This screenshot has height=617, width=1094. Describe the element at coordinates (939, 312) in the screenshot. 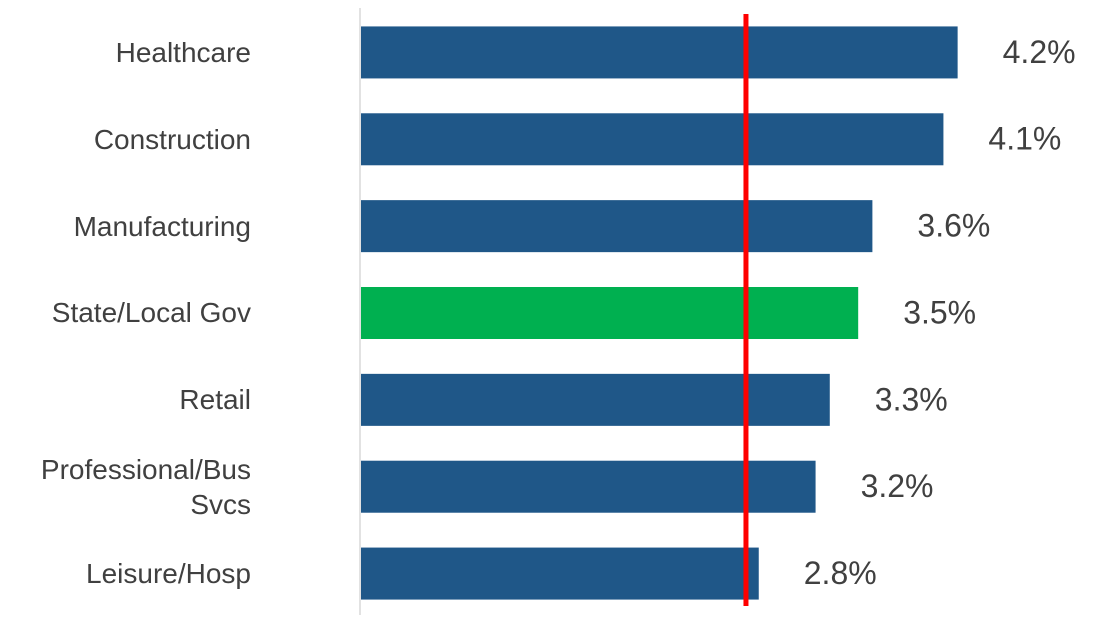

I see `value-label: 3.5%` at that location.